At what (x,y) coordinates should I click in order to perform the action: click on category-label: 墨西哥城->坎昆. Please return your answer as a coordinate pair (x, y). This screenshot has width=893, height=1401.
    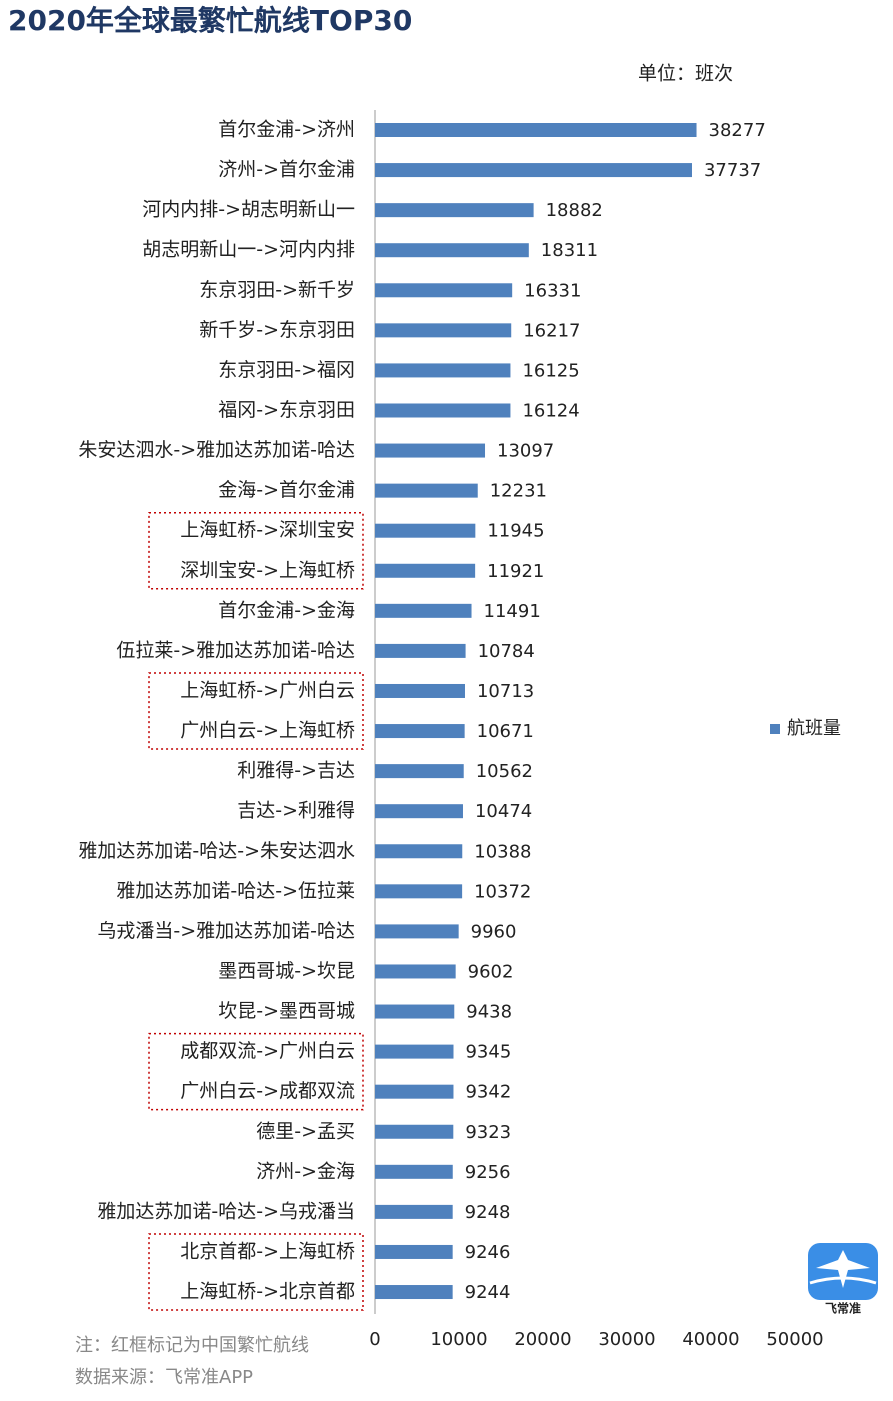
    Looking at the image, I should click on (286, 971).